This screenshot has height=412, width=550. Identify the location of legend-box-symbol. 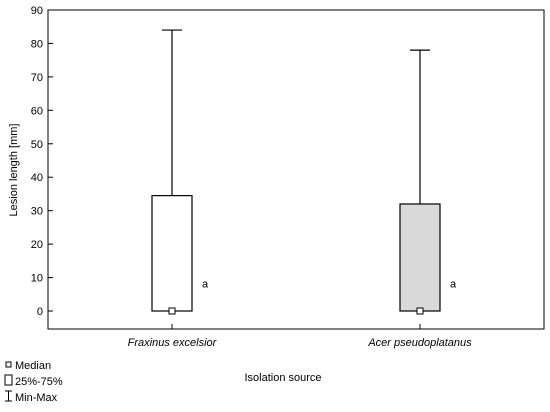
(8, 380).